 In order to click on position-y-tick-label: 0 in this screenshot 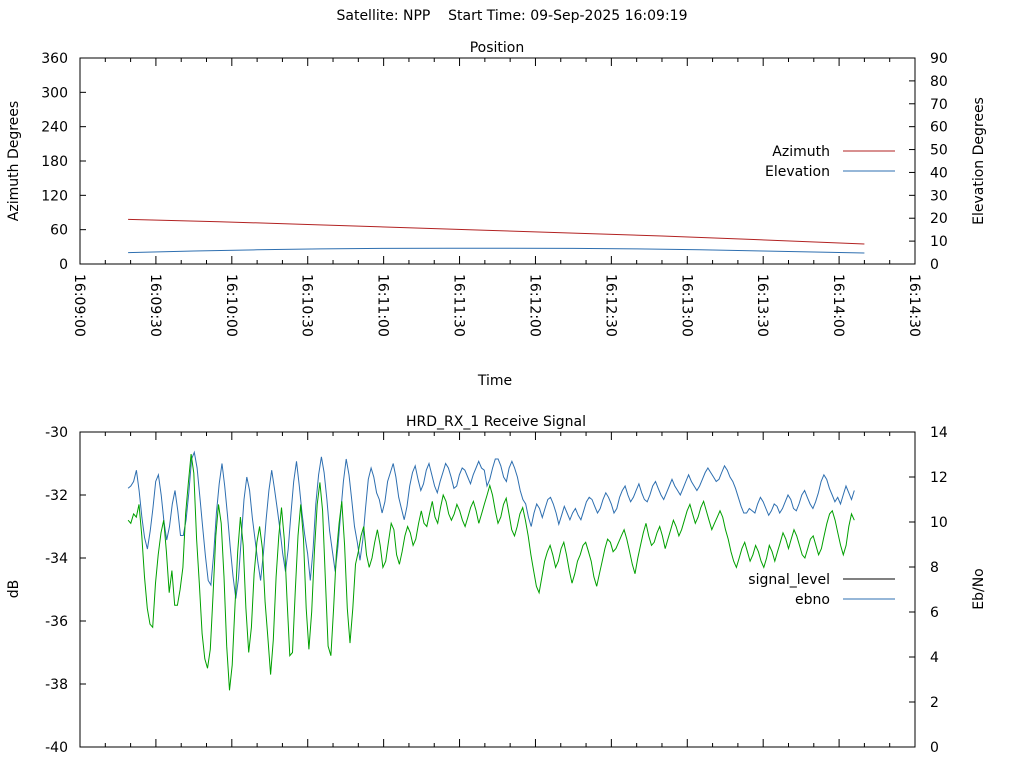, I will do `click(63, 265)`.